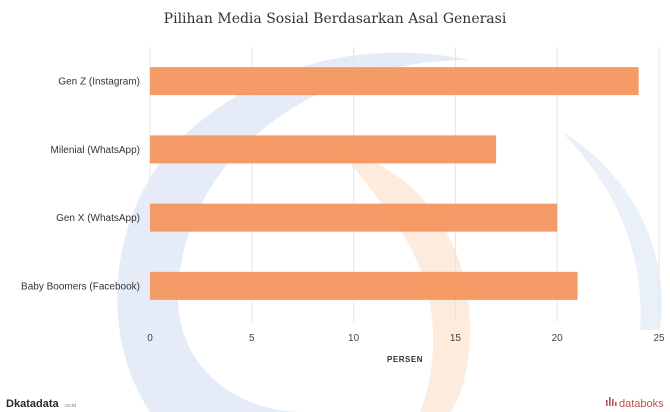 This screenshot has width=670, height=412. Describe the element at coordinates (10, 404) in the screenshot. I see `katadata-mark: D` at that location.